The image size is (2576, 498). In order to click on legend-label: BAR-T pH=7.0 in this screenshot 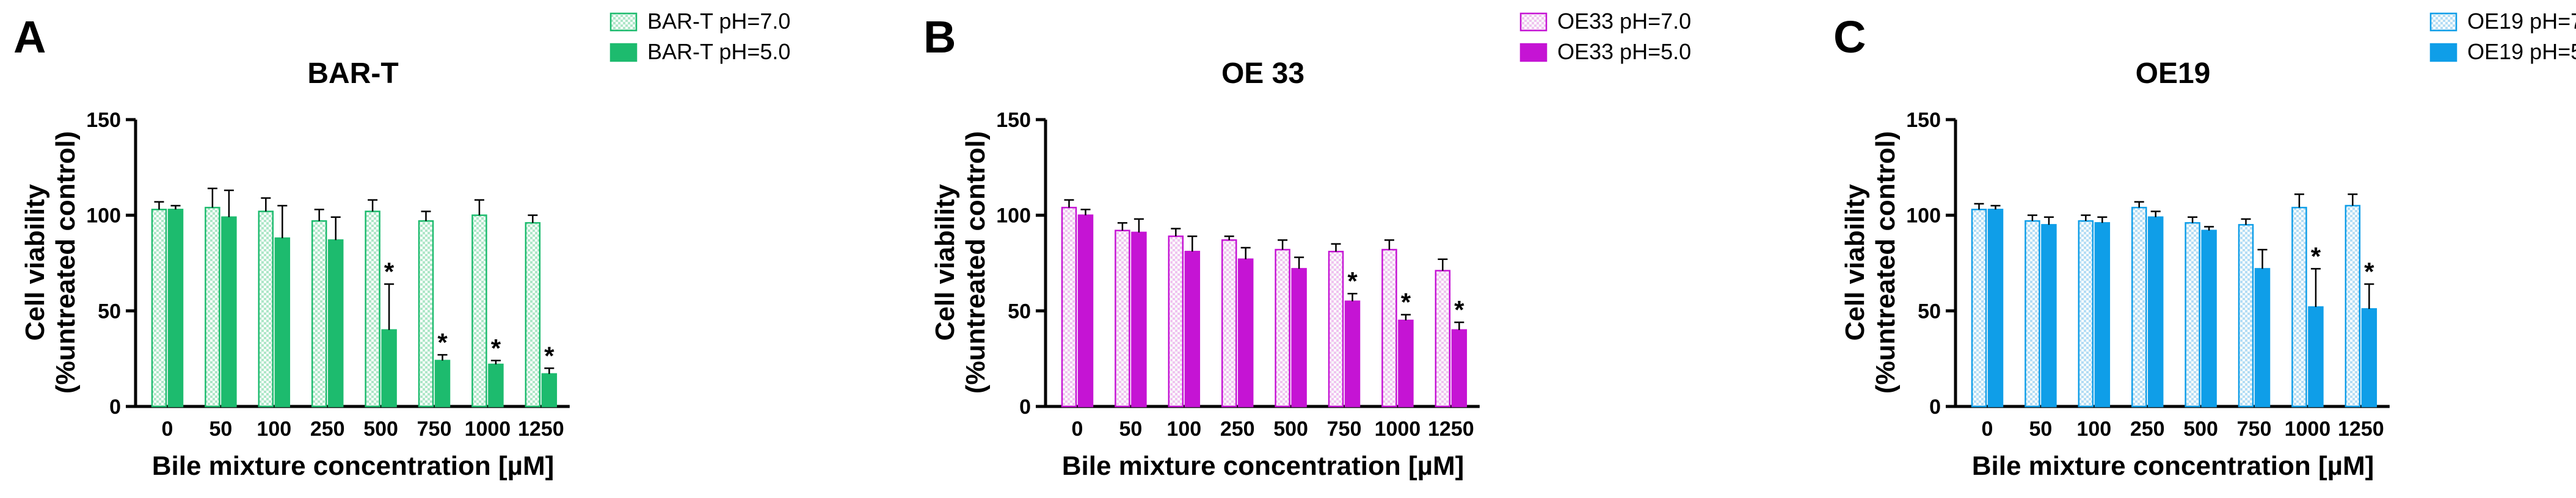, I will do `click(718, 21)`.